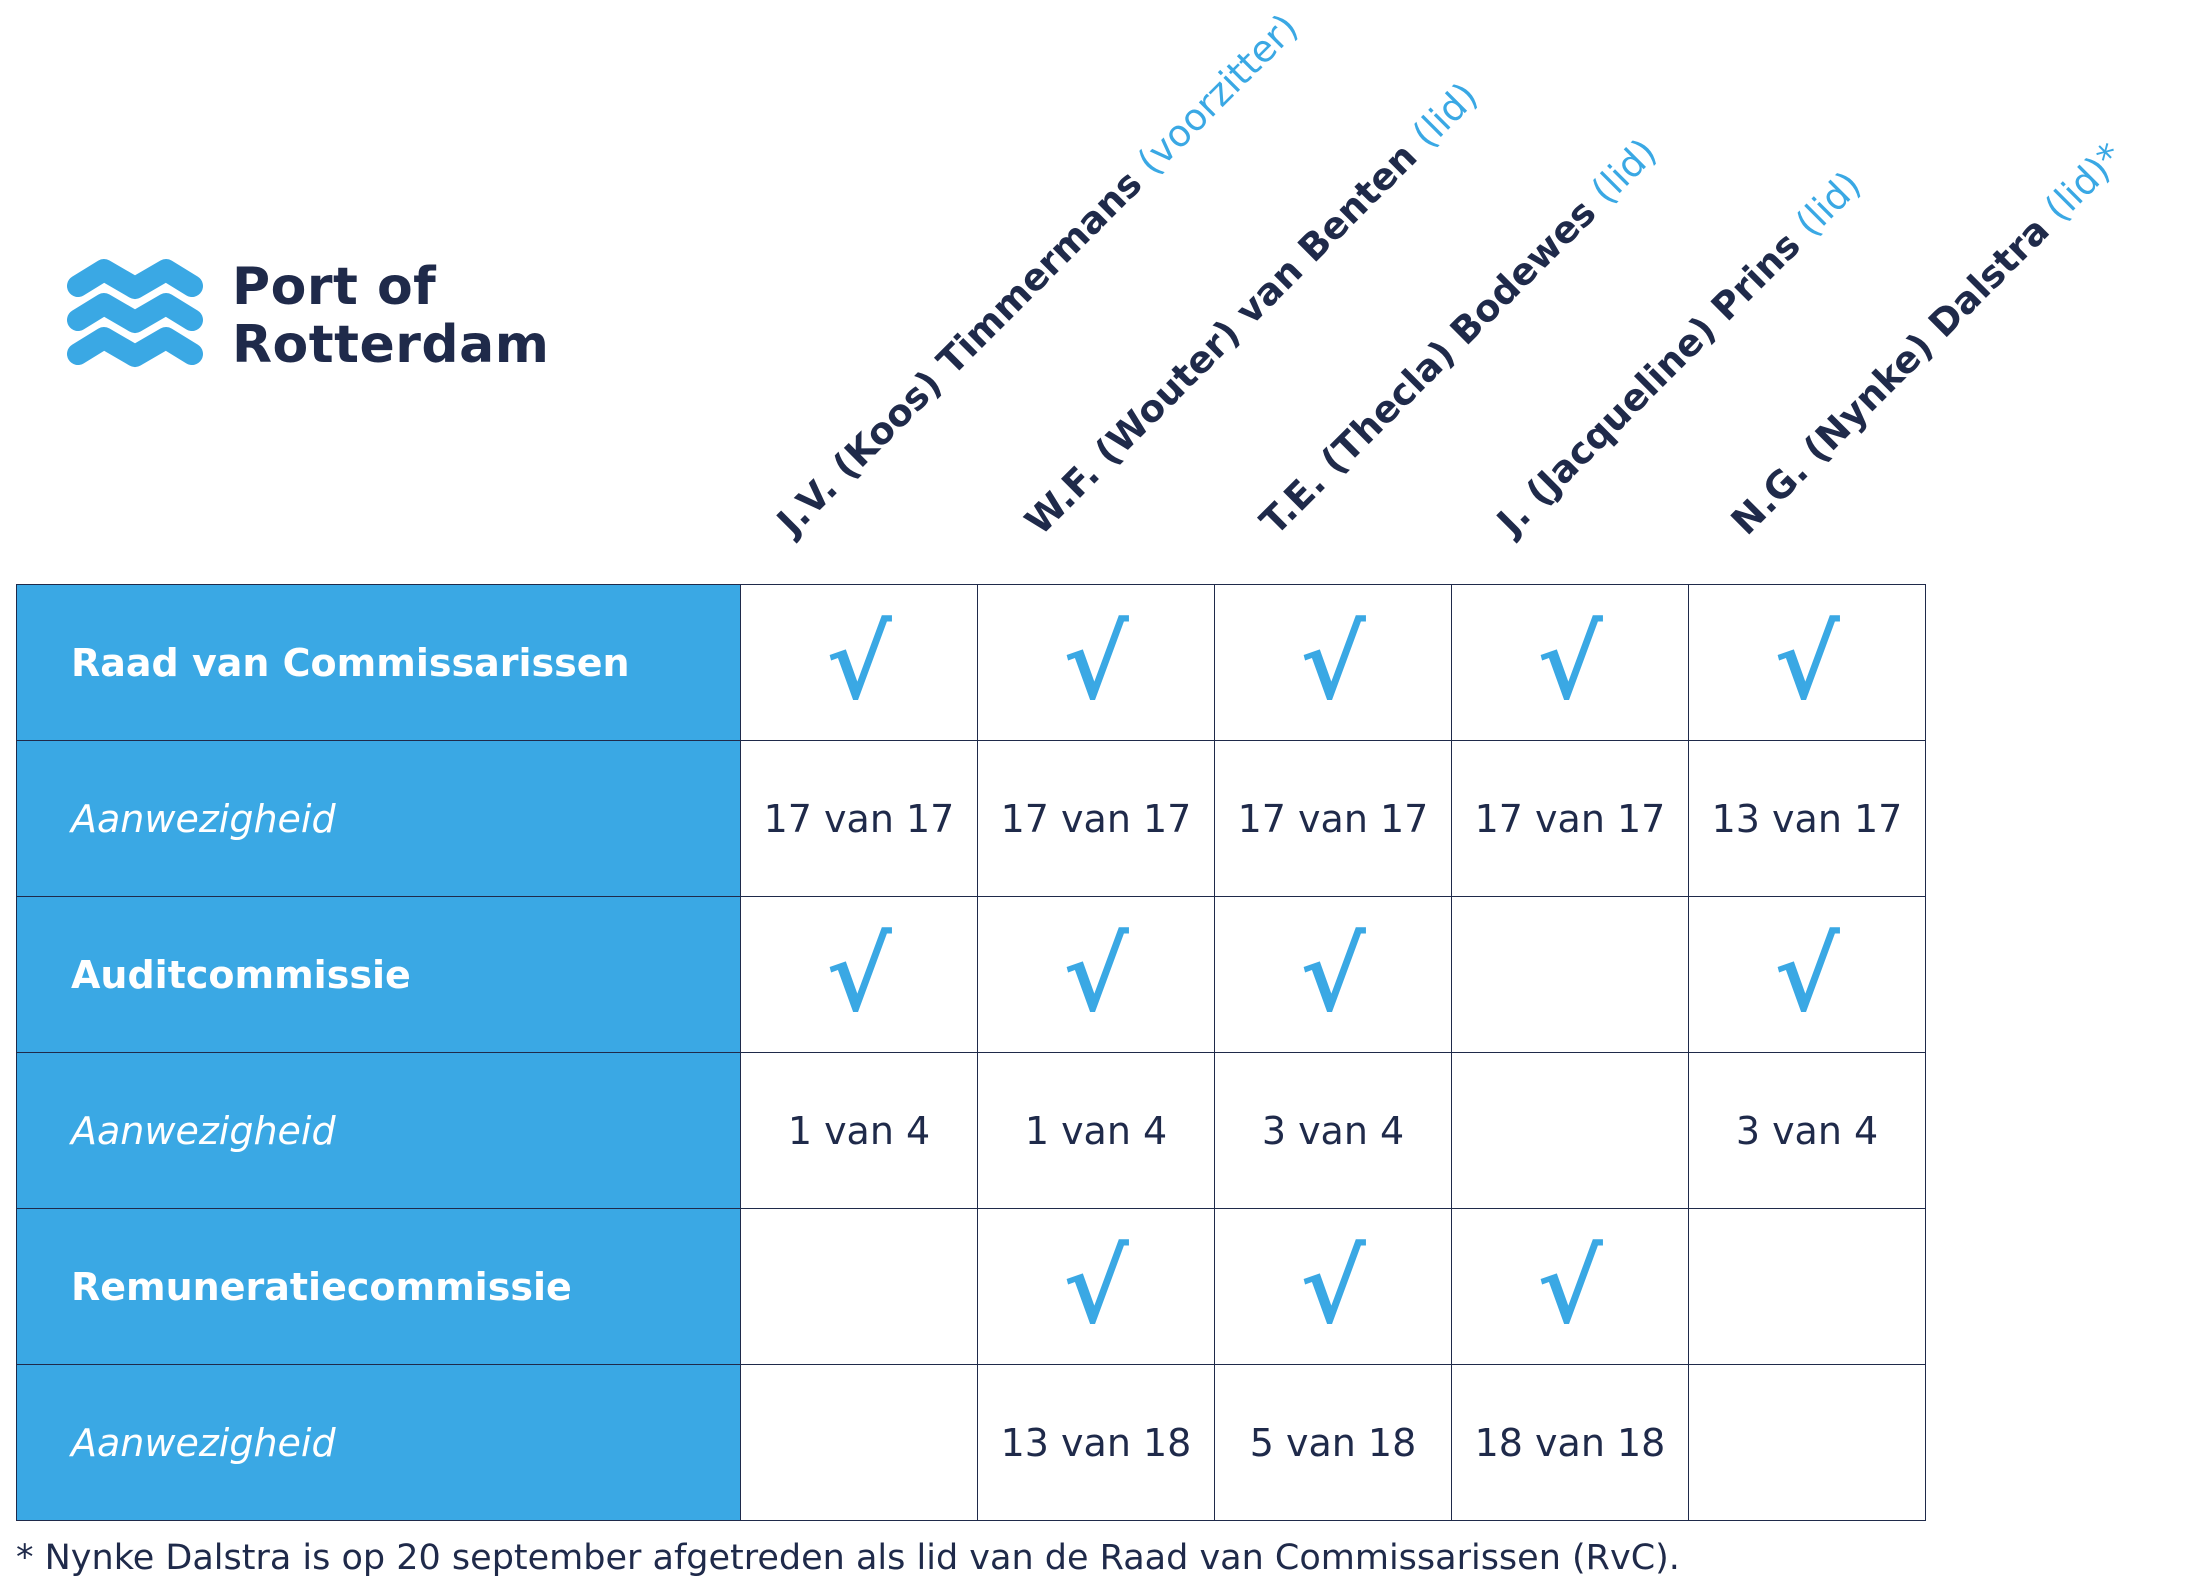 The height and width of the screenshot is (1594, 2197). I want to click on brand-line-2: Rotterdam, so click(391, 345).